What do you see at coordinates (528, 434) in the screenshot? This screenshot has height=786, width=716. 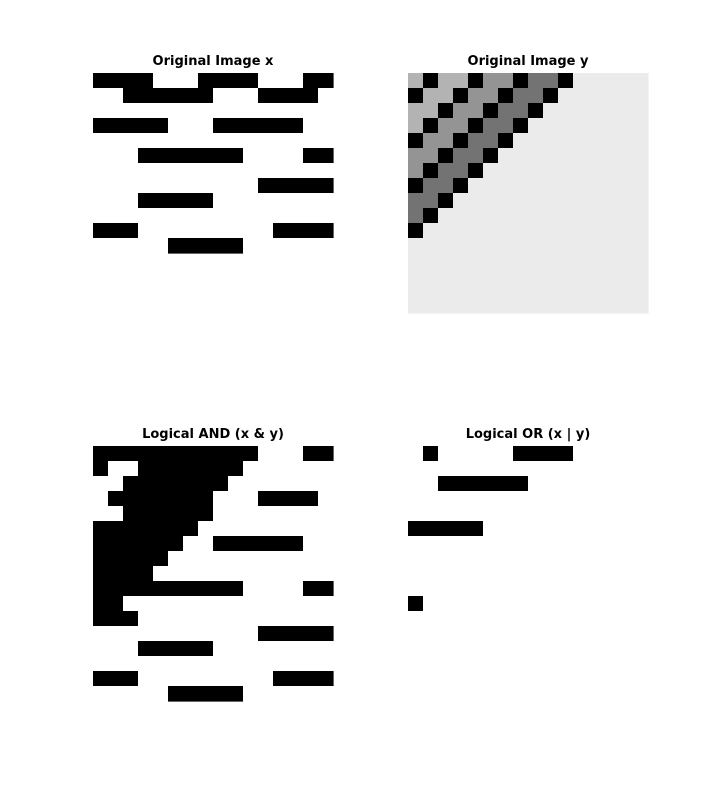 I see `panel-title-logical-or: Logical OR (x | y)` at bounding box center [528, 434].